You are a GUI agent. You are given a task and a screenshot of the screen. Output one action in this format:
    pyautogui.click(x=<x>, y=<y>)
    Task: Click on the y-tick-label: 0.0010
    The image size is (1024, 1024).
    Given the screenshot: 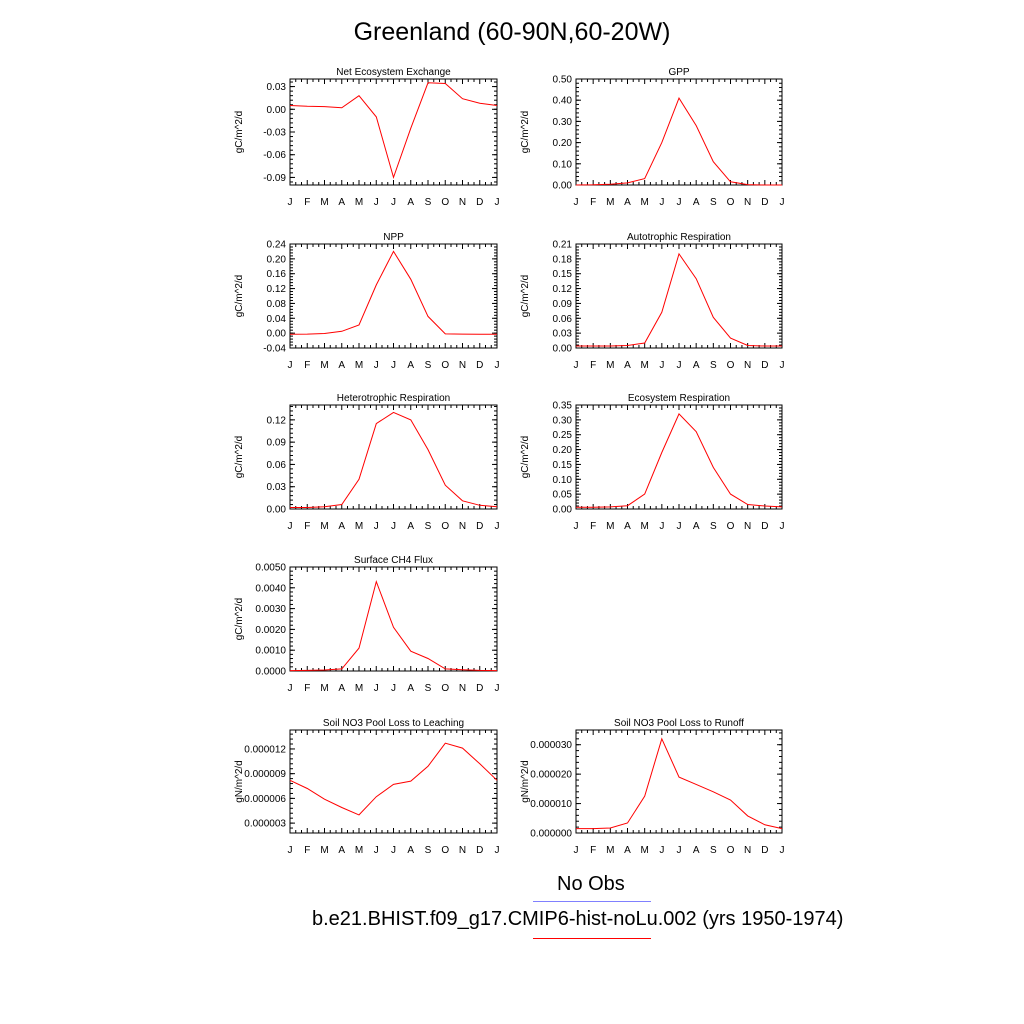 What is the action you would take?
    pyautogui.click(x=270, y=651)
    